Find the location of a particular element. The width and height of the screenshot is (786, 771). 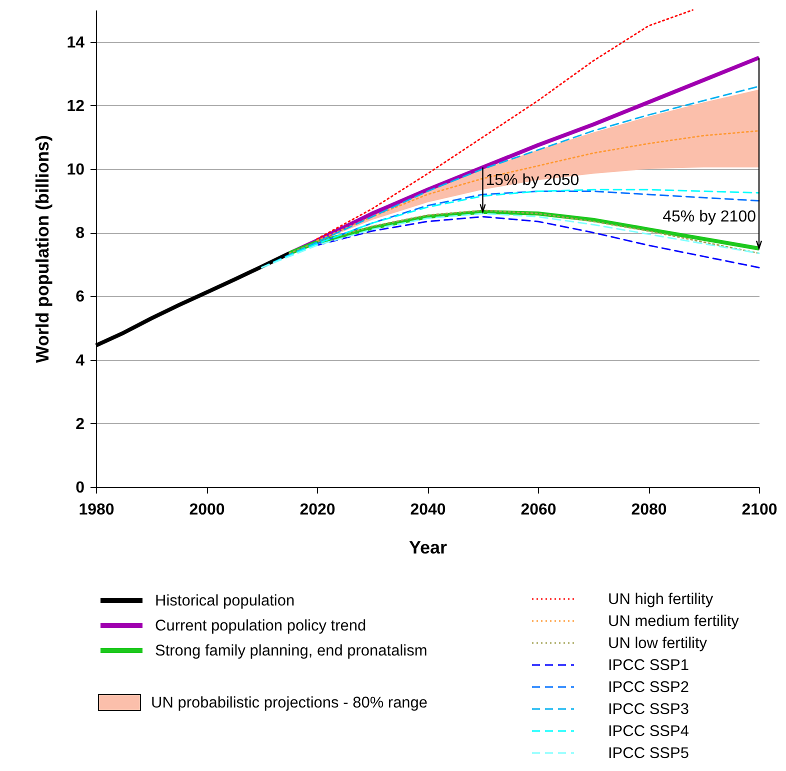

y-tick-label: 4 is located at coordinates (80, 361).